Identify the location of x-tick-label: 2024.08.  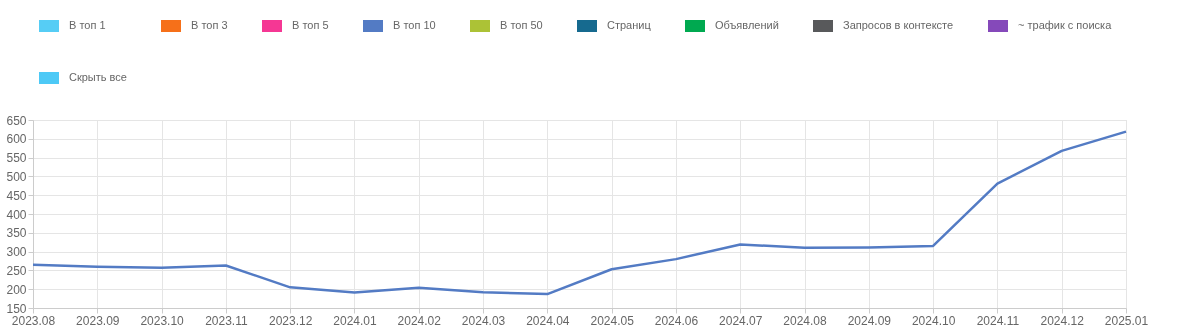
(805, 320).